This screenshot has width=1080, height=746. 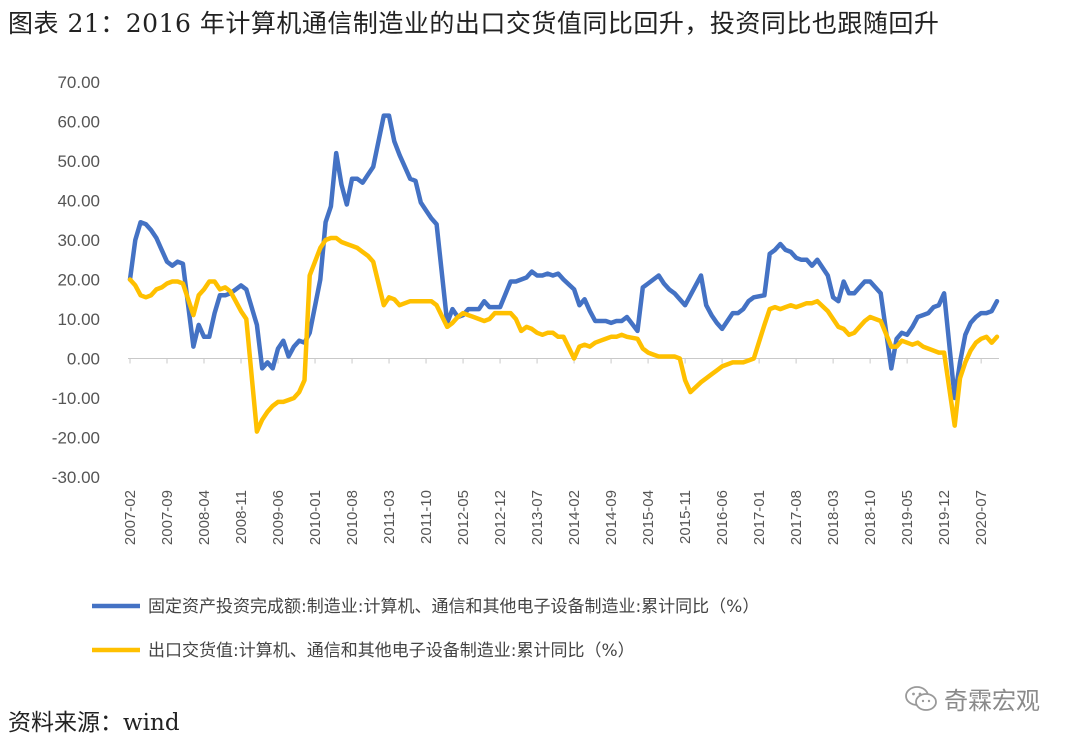 I want to click on x-tick-label: 2008-04, so click(x=204, y=517).